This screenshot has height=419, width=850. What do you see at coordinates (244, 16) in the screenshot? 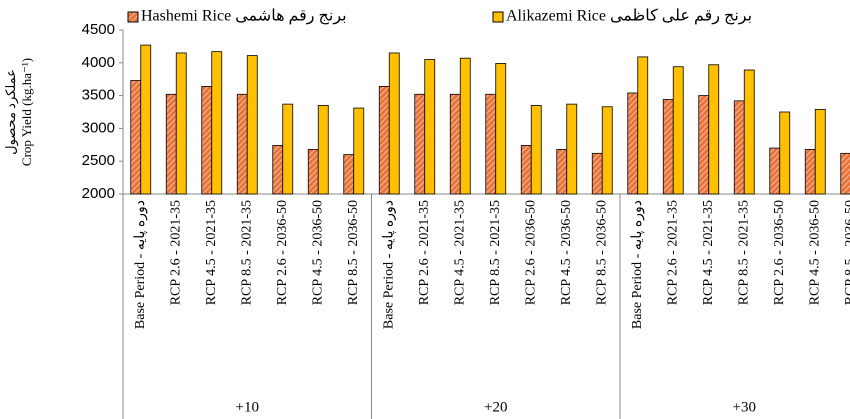
I see `legend-label: Hashemi Rice برنج رقم هاشمی` at bounding box center [244, 16].